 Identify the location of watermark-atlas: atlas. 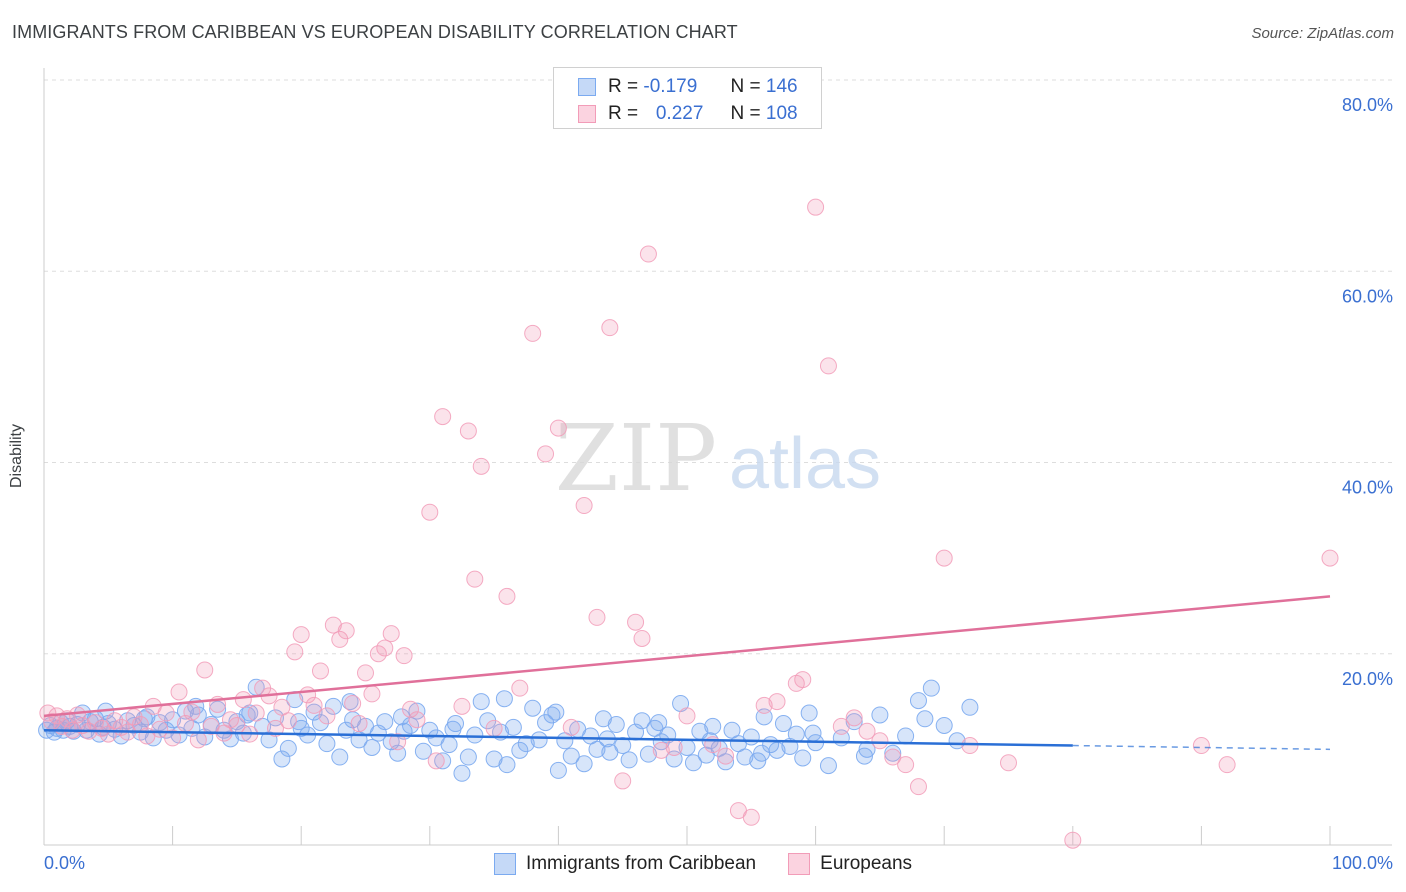
(805, 464).